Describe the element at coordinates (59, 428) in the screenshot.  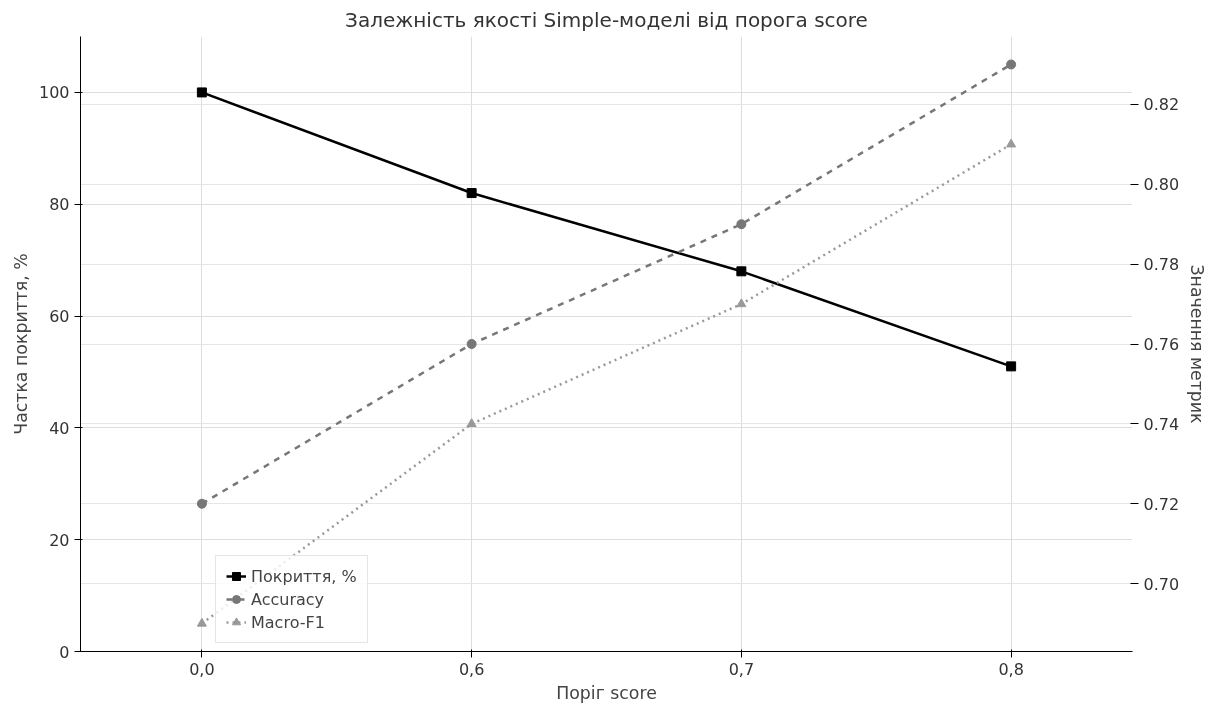
I see `y-tick-label: 40` at that location.